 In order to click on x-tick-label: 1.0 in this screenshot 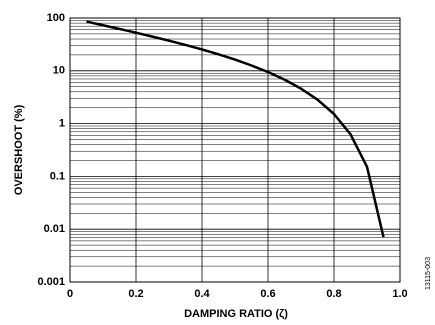, I will do `click(399, 294)`.